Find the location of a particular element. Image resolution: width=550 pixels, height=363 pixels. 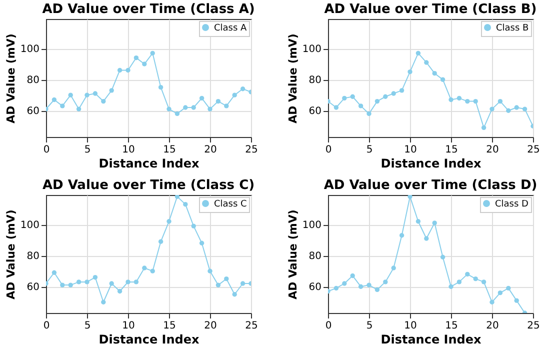

legend-label: Class C is located at coordinates (230, 205).